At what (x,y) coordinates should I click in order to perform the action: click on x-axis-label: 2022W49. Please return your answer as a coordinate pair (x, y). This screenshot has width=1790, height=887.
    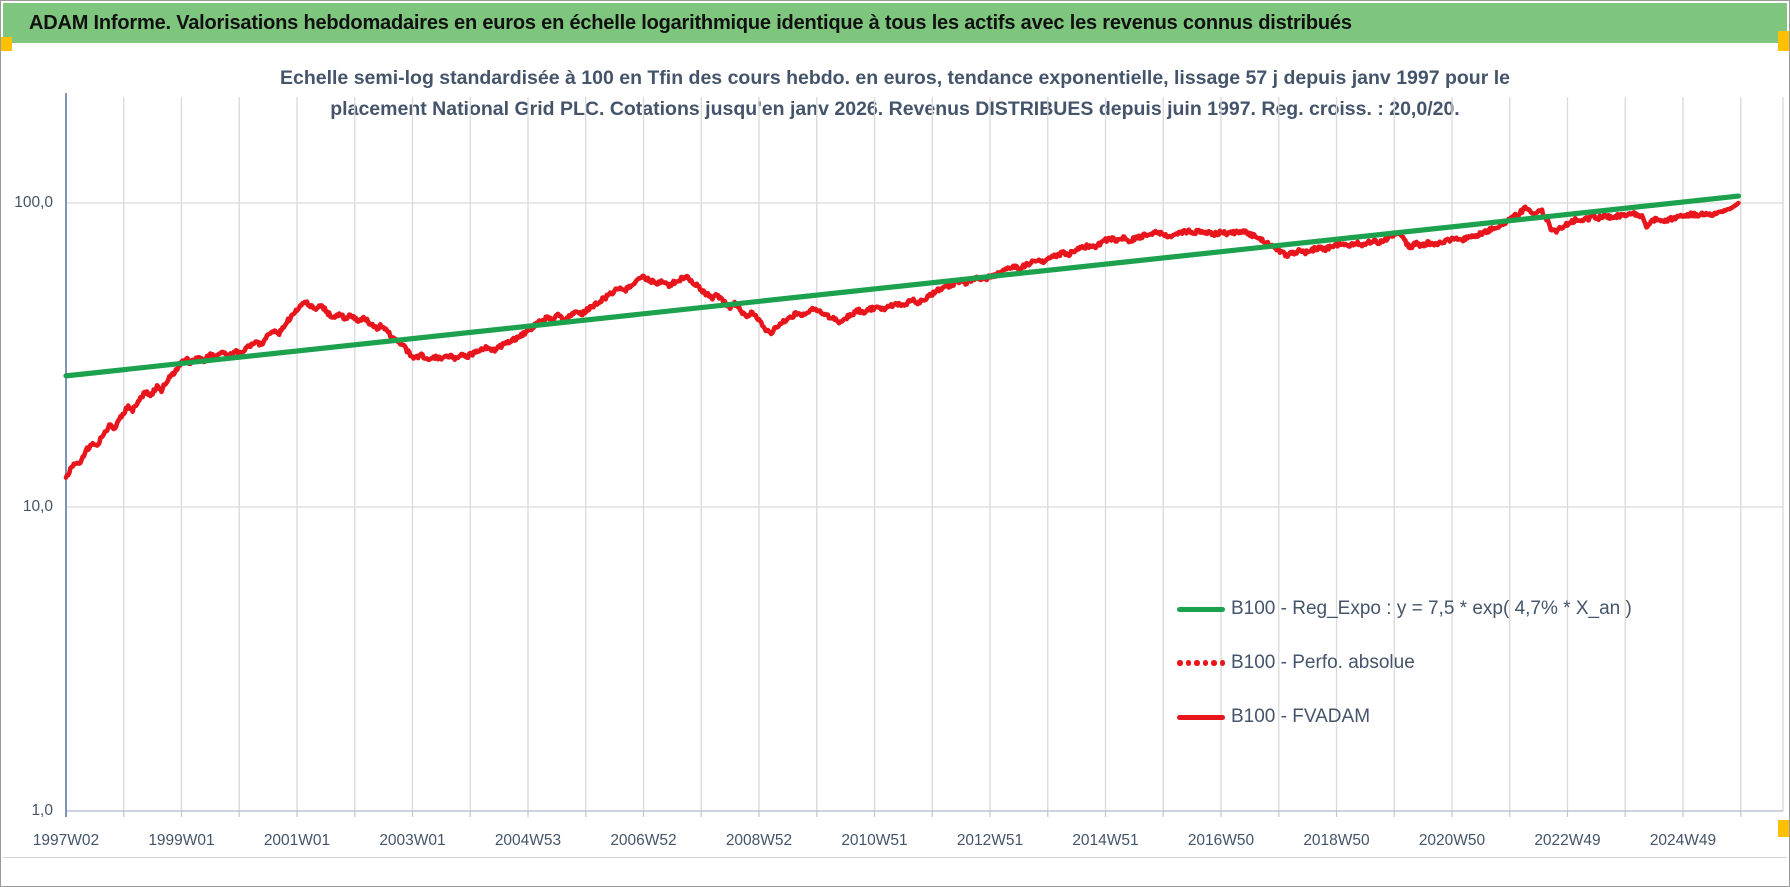
    Looking at the image, I should click on (1567, 840).